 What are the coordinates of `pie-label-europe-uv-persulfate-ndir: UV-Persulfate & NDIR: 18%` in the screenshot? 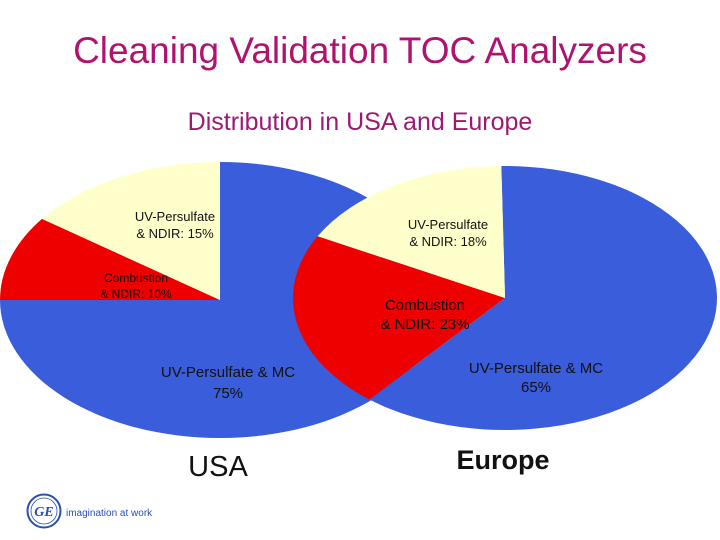 It's located at (448, 233).